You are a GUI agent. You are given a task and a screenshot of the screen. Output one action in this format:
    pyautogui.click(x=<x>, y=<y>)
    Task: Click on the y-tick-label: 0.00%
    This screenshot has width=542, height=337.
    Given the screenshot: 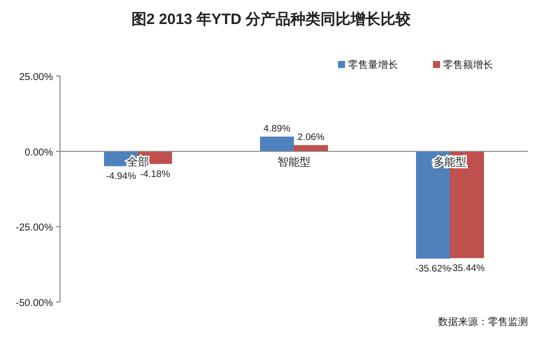 What is the action you would take?
    pyautogui.click(x=39, y=152)
    